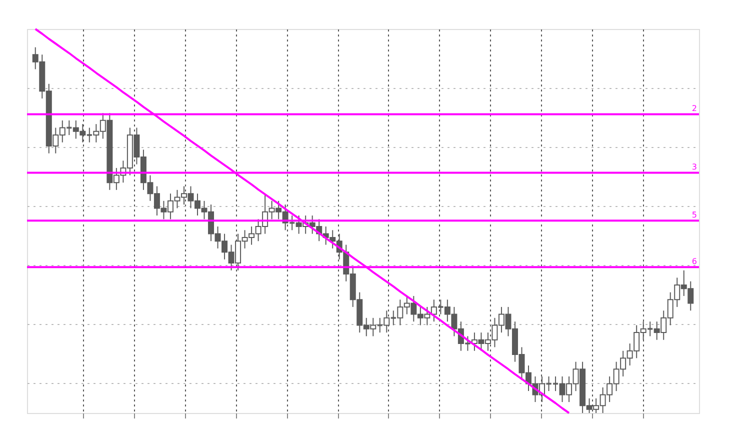  What do you see at coordinates (694, 215) in the screenshot?
I see `annotation: 5` at bounding box center [694, 215].